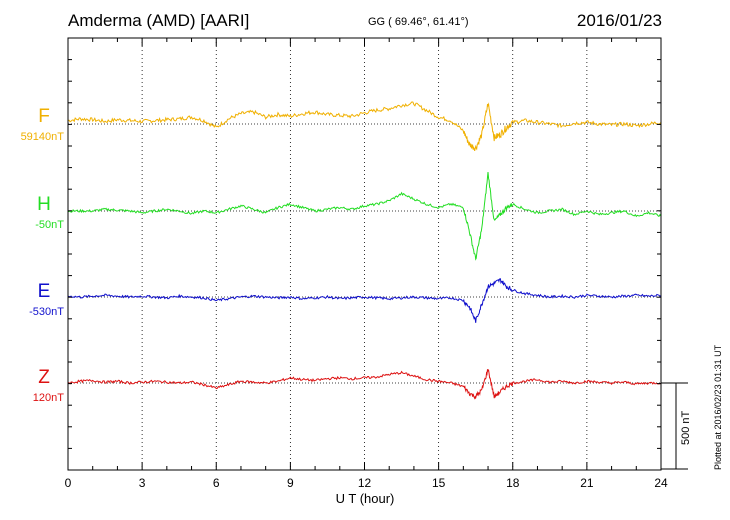 This screenshot has width=730, height=520. What do you see at coordinates (439, 483) in the screenshot?
I see `x-tick-label-15: 15` at bounding box center [439, 483].